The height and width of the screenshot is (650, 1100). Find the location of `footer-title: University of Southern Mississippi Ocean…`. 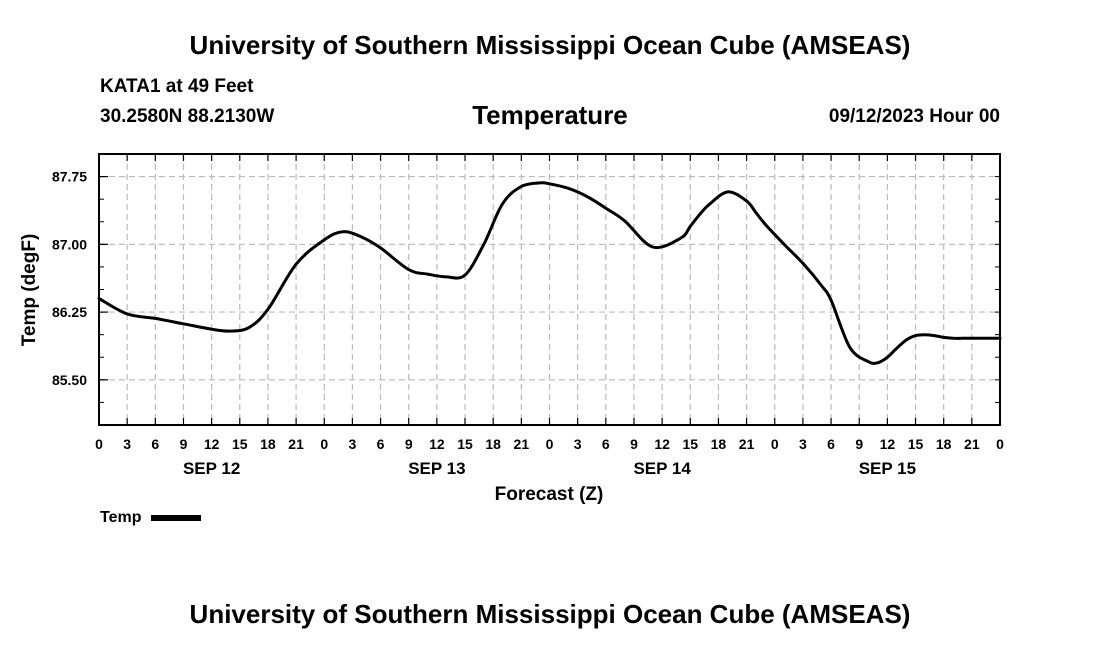

footer-title: University of Southern Mississippi Ocean… is located at coordinates (550, 614).